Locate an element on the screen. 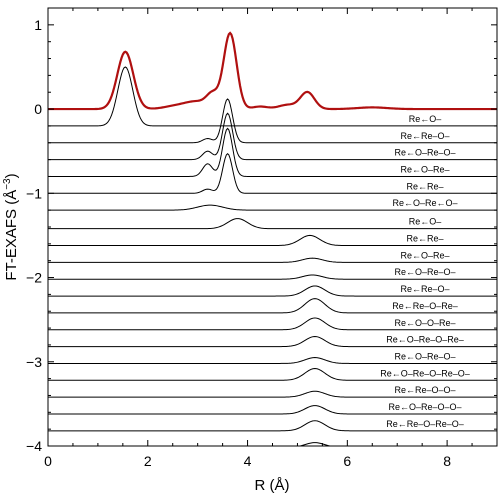 Image resolution: width=500 pixels, height=498 pixels. path-label-12: Re←Re–O–Re– is located at coordinates (425, 306).